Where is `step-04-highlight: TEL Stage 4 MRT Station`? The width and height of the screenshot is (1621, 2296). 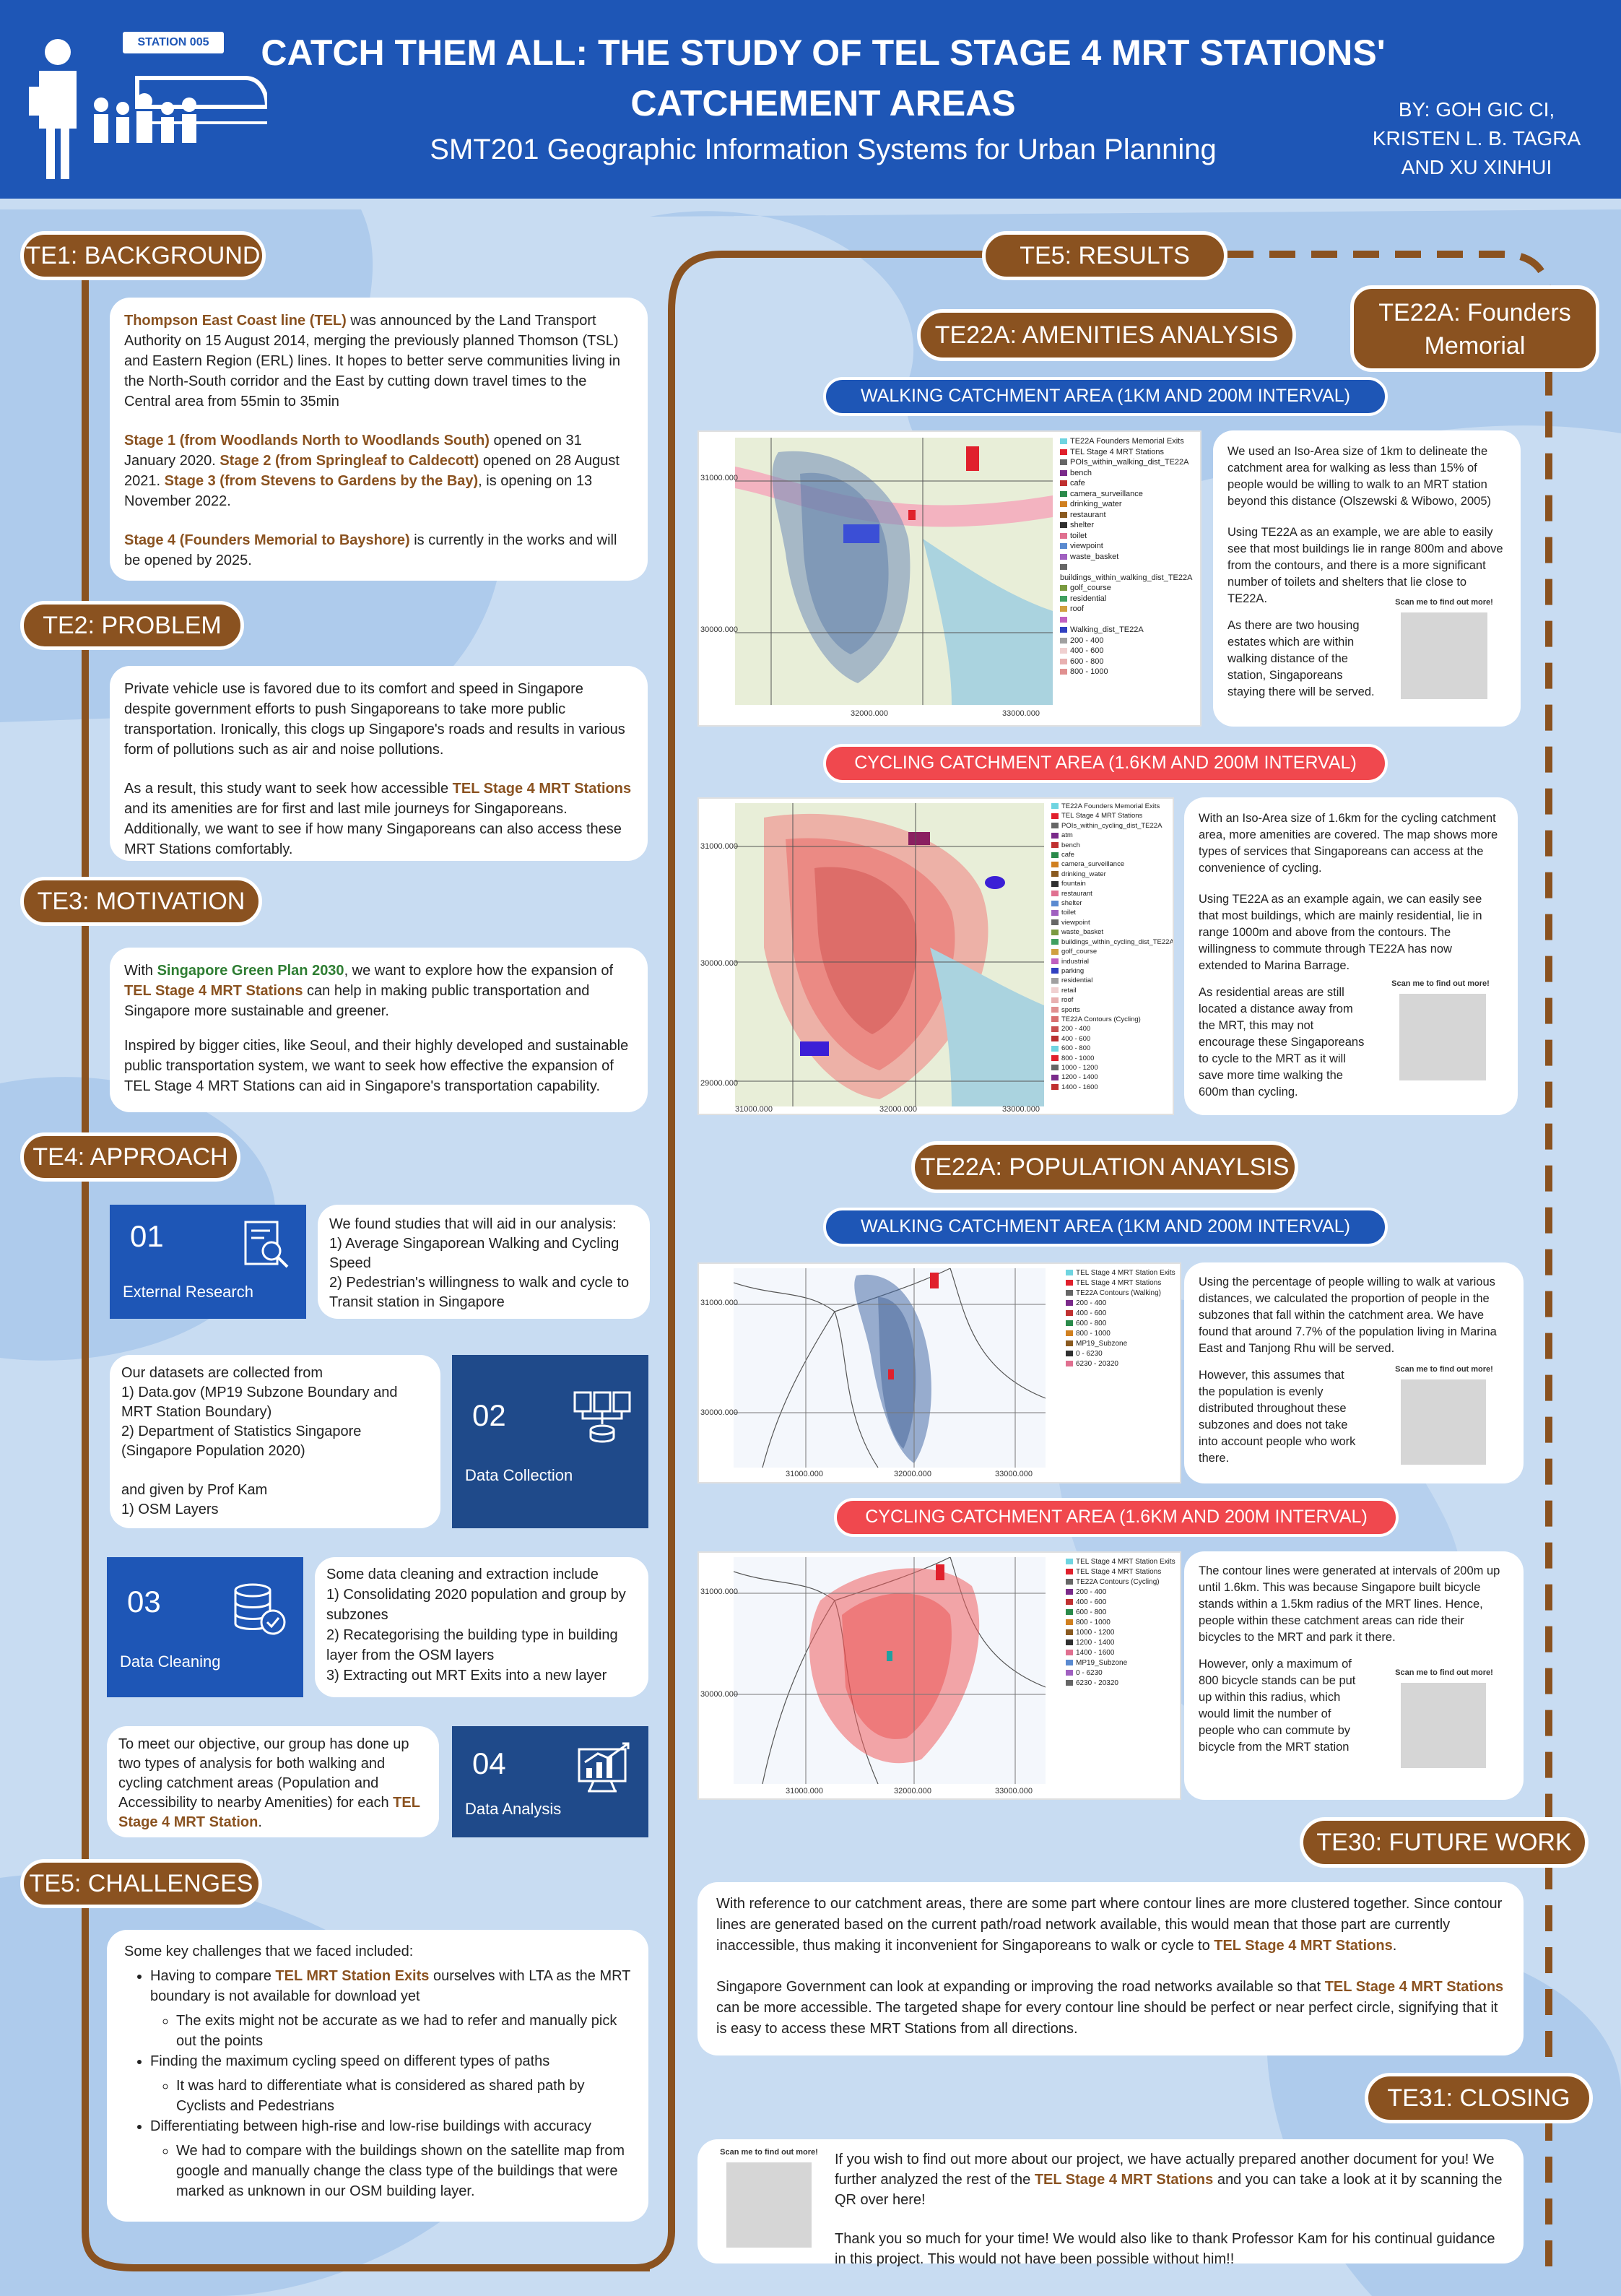
step-04-highlight: TEL Stage 4 MRT Station is located at coordinates (269, 1812).